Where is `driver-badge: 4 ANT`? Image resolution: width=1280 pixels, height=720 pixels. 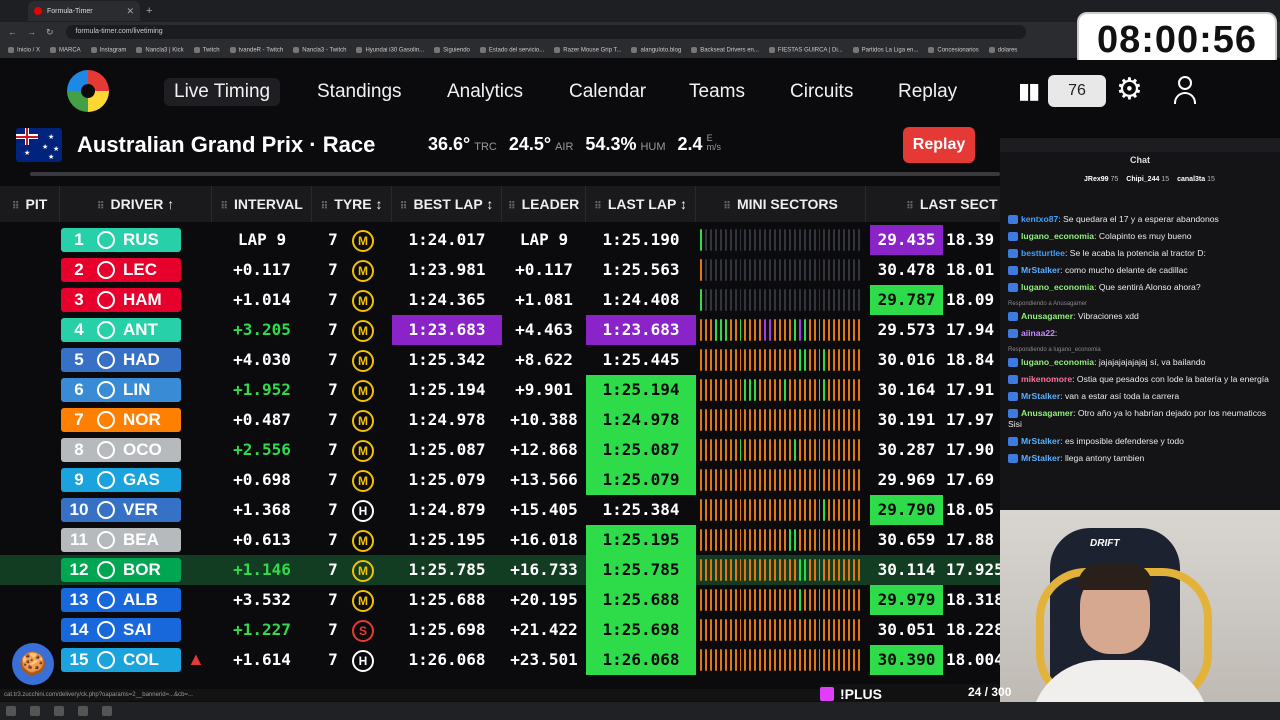 driver-badge: 4 ANT is located at coordinates (121, 330).